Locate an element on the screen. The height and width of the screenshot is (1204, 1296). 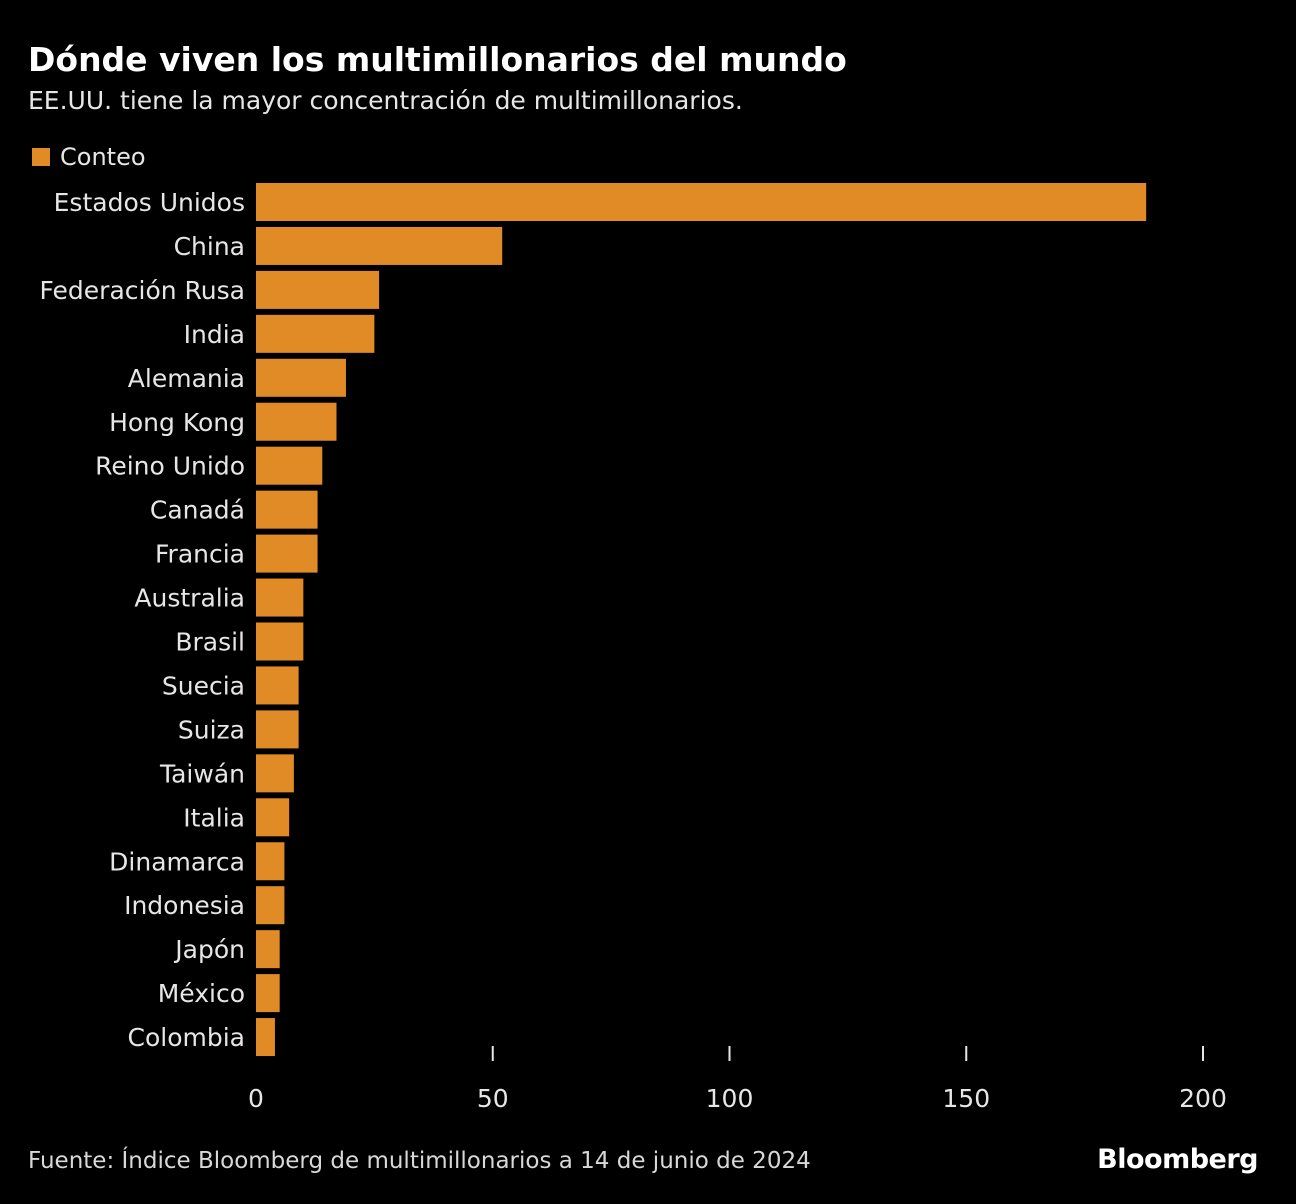
category-label: China is located at coordinates (209, 246).